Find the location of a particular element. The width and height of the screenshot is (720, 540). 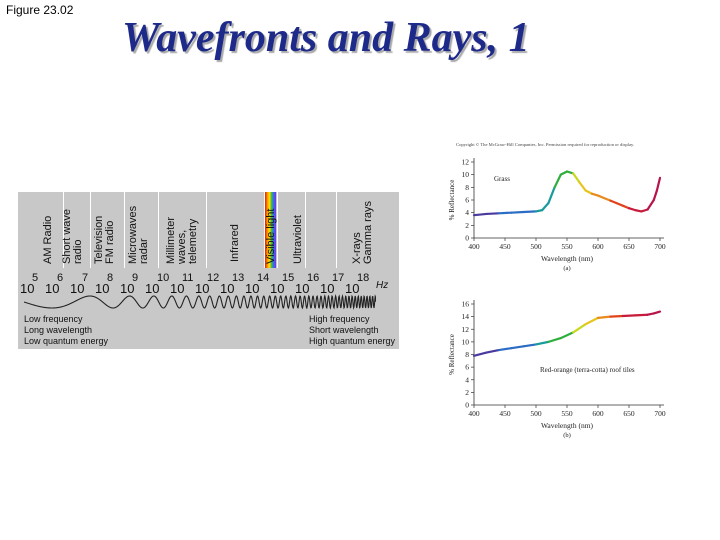

visible-band-strip is located at coordinates (270, 230).